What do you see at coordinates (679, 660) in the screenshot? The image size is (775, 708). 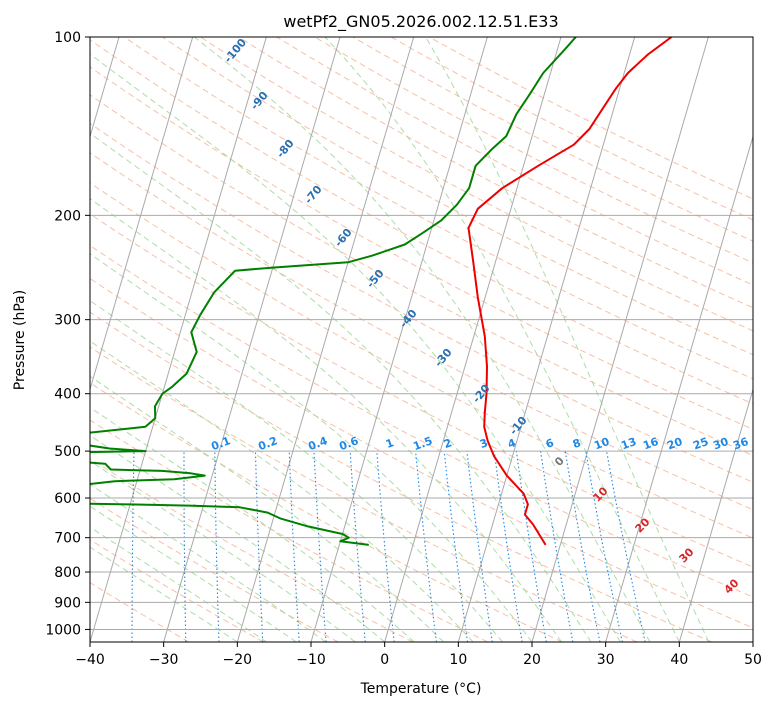 I see `x-tick-label: 40` at bounding box center [679, 660].